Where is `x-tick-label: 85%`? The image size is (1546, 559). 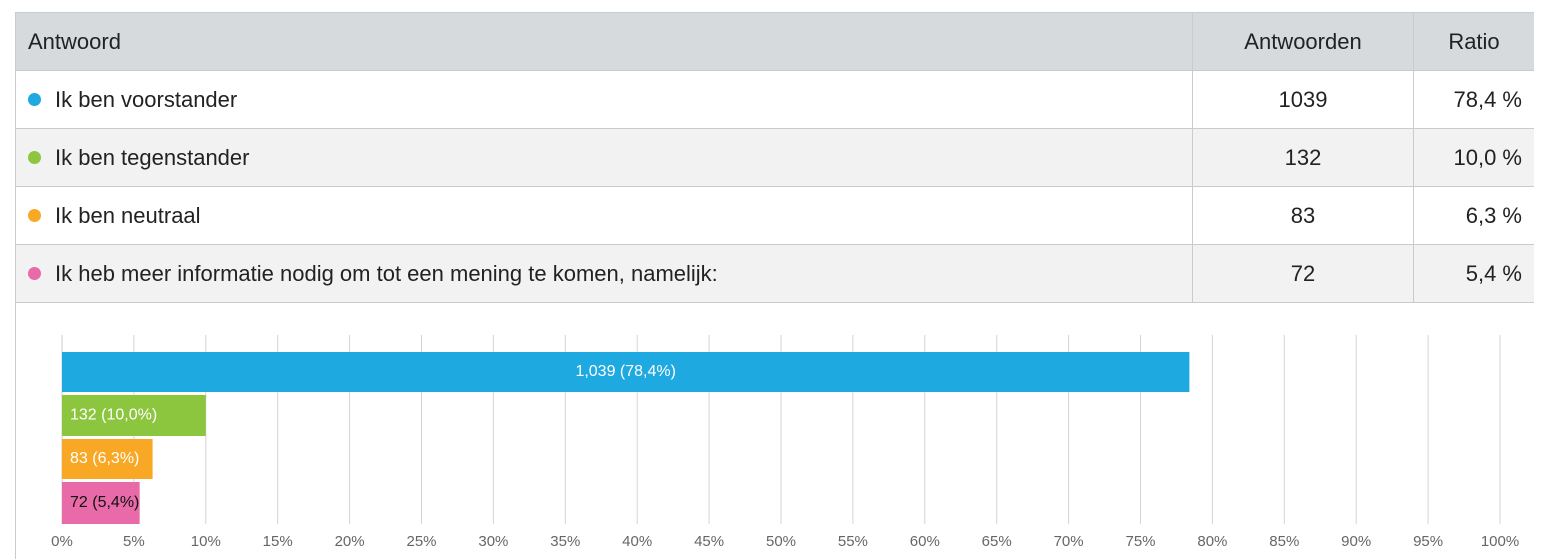
x-tick-label: 85% is located at coordinates (1284, 541).